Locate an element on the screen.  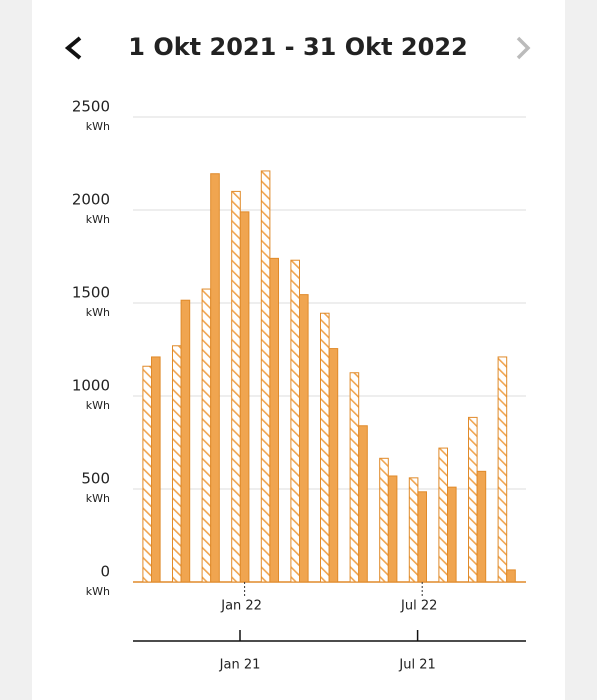
back-button is located at coordinates (73, 48).